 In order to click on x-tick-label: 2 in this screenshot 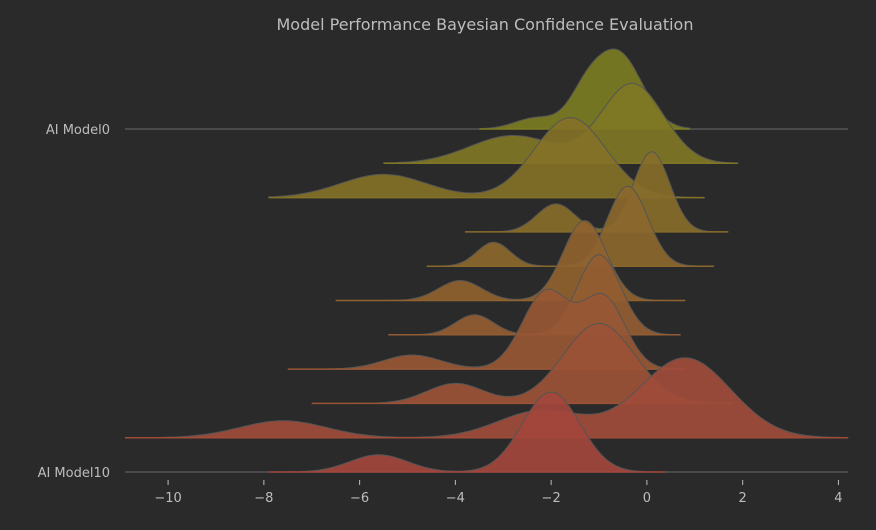, I will do `click(743, 498)`.